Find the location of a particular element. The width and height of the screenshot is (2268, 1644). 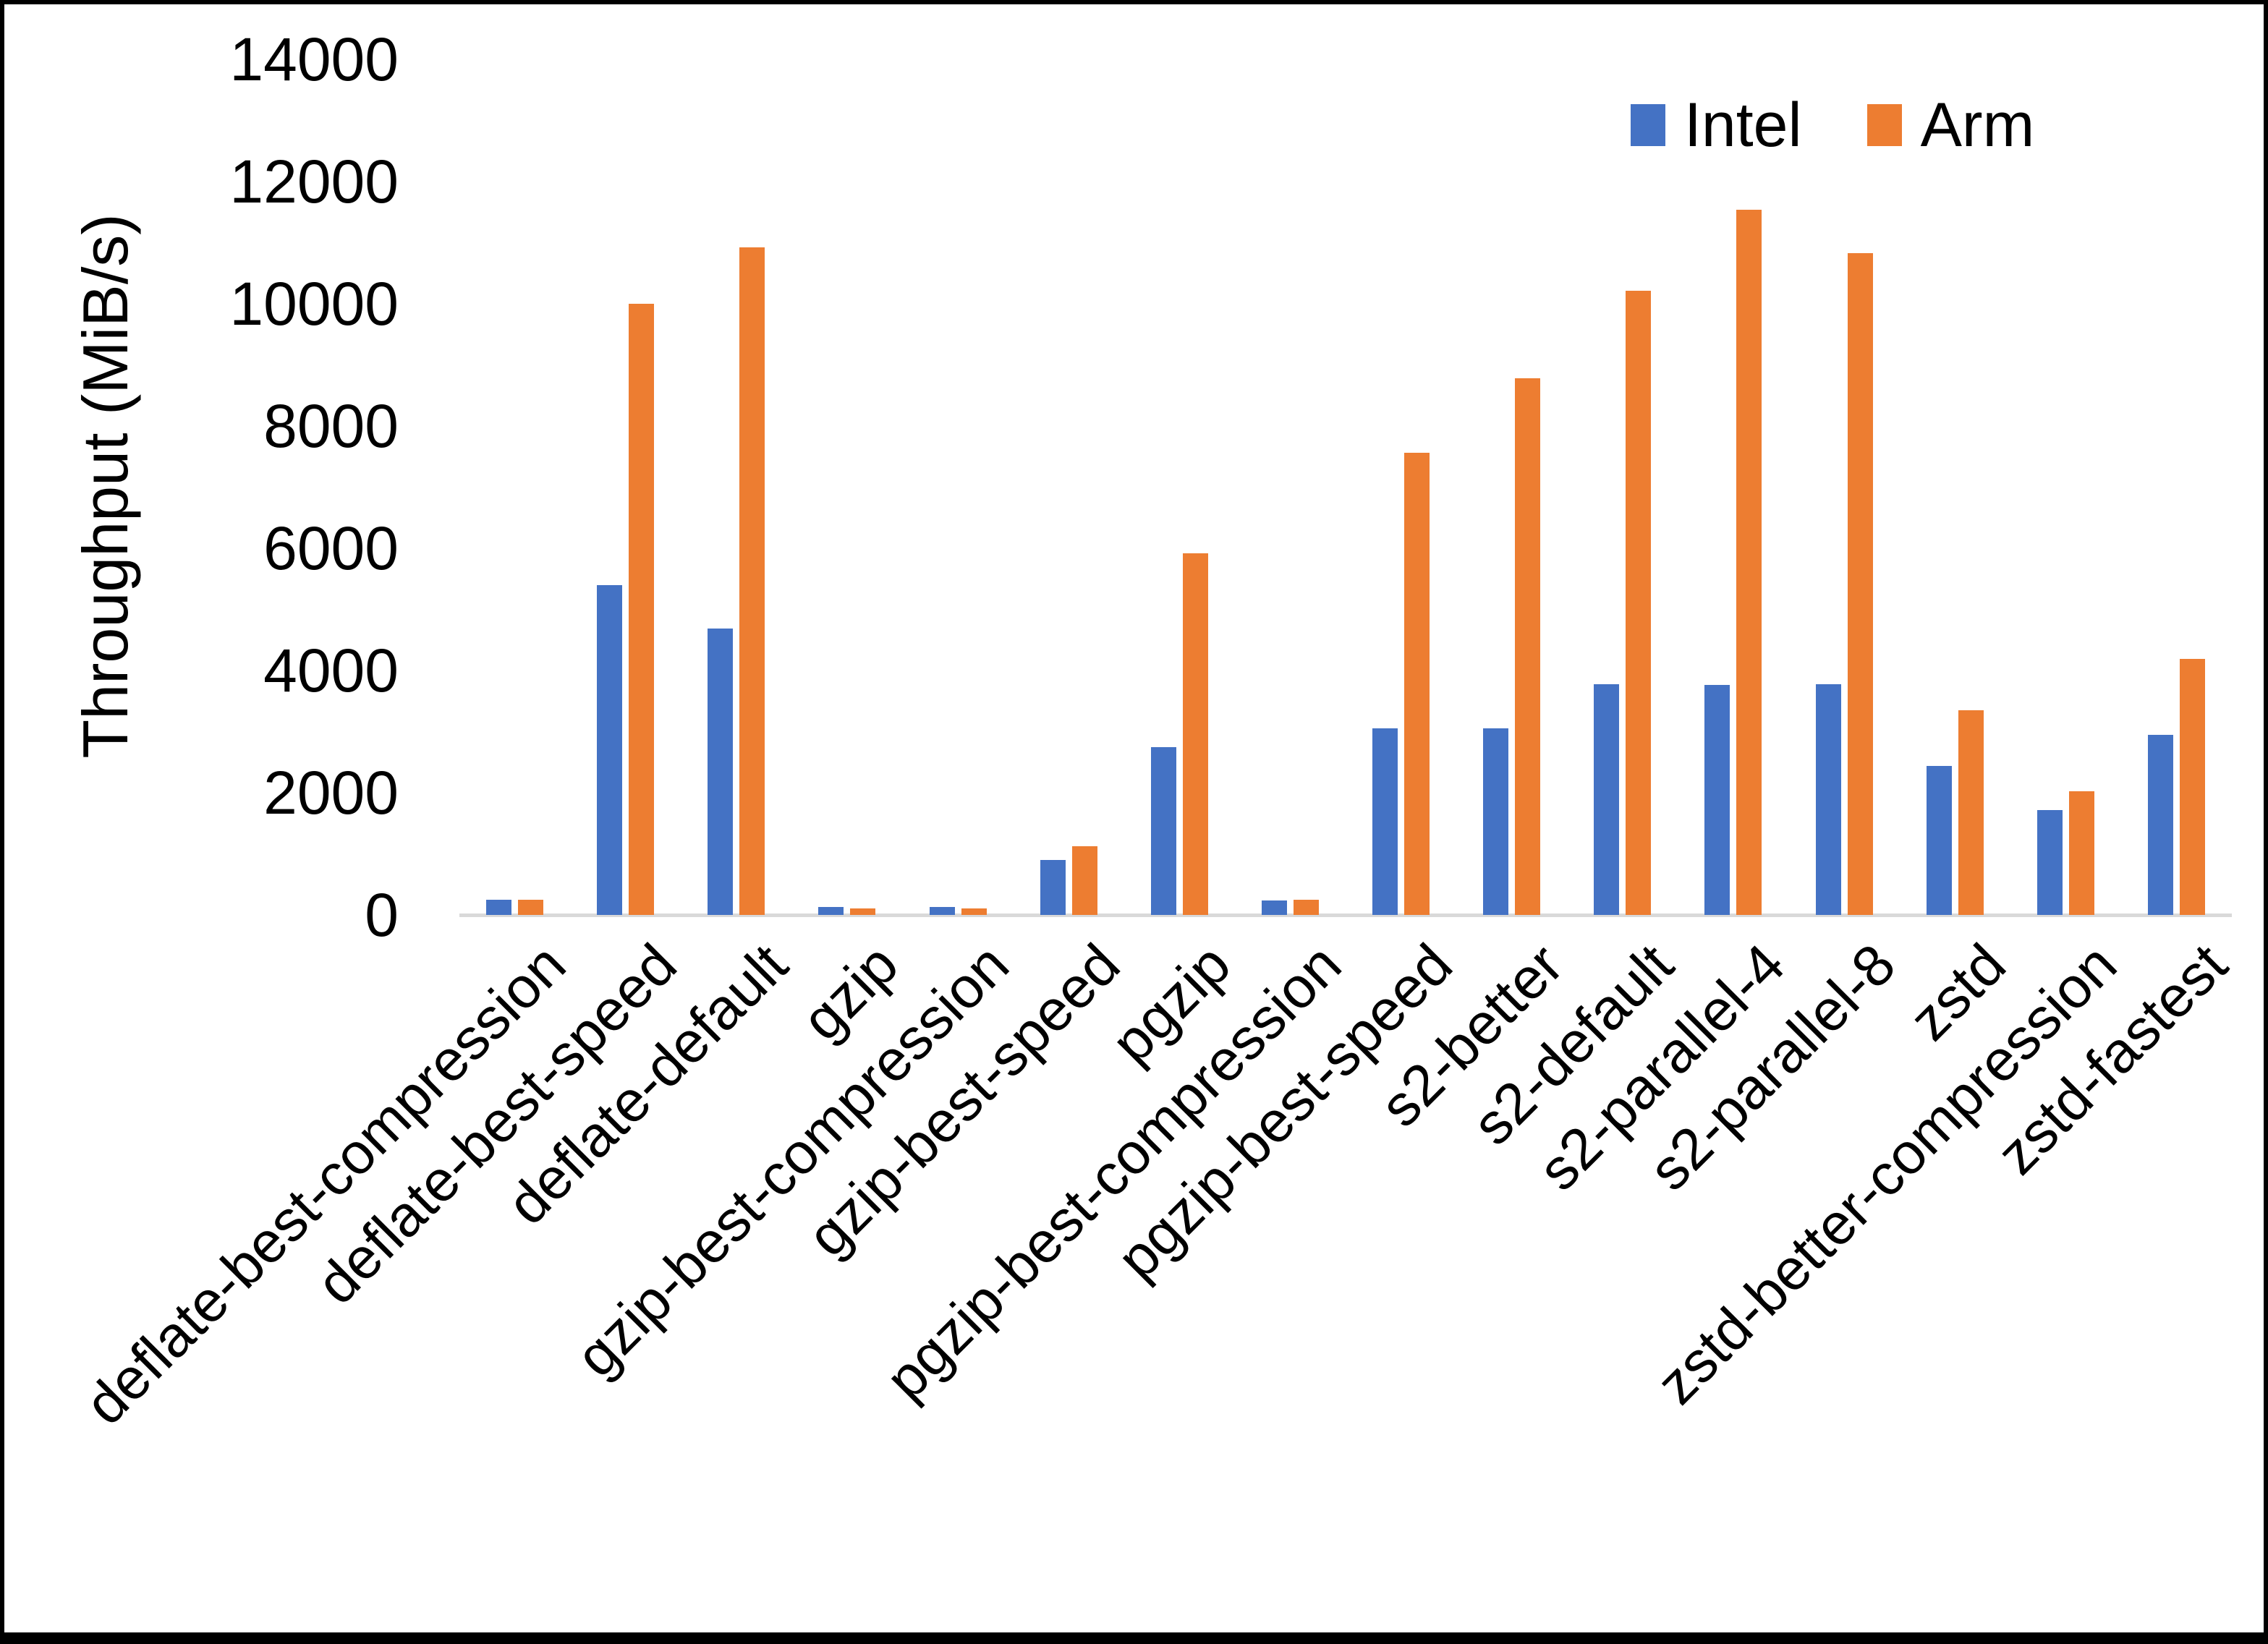

y-tick-label-0: 0 is located at coordinates (382, 915).